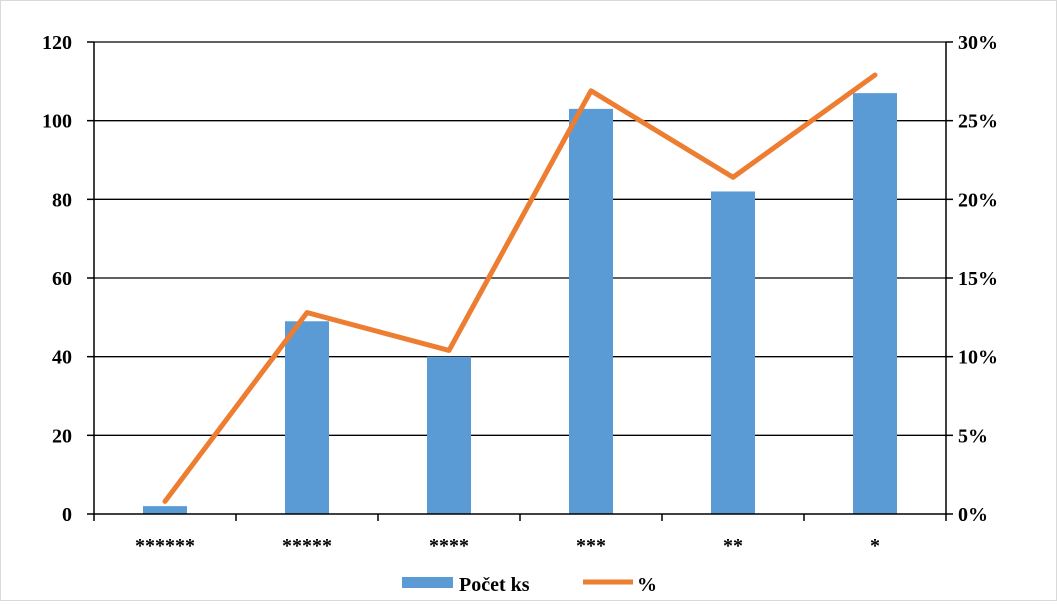 The height and width of the screenshot is (605, 1057). I want to click on y-left-tick-label-5: 100, so click(57, 122).